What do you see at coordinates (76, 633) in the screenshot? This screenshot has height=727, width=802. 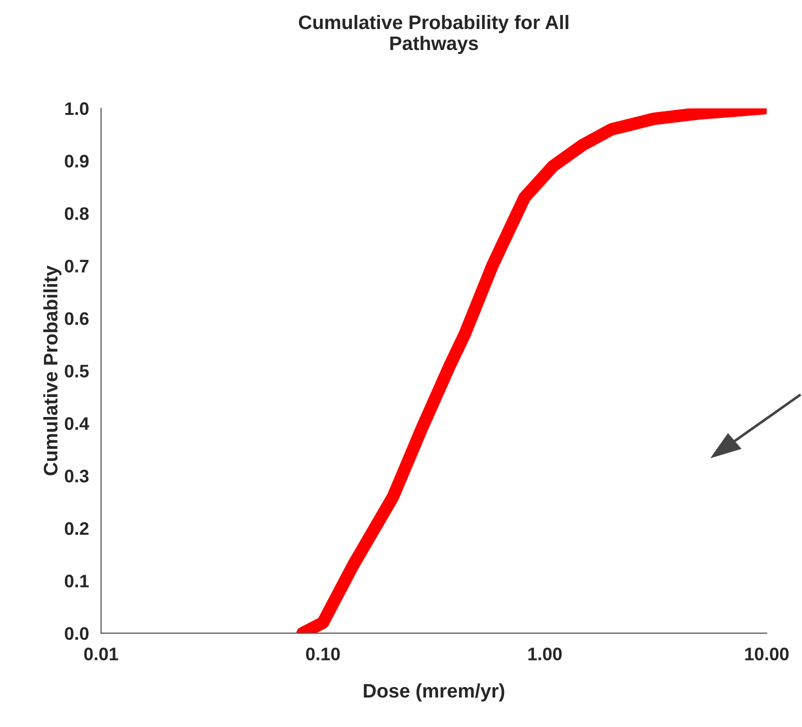 I see `y-tick-label: 0.0` at bounding box center [76, 633].